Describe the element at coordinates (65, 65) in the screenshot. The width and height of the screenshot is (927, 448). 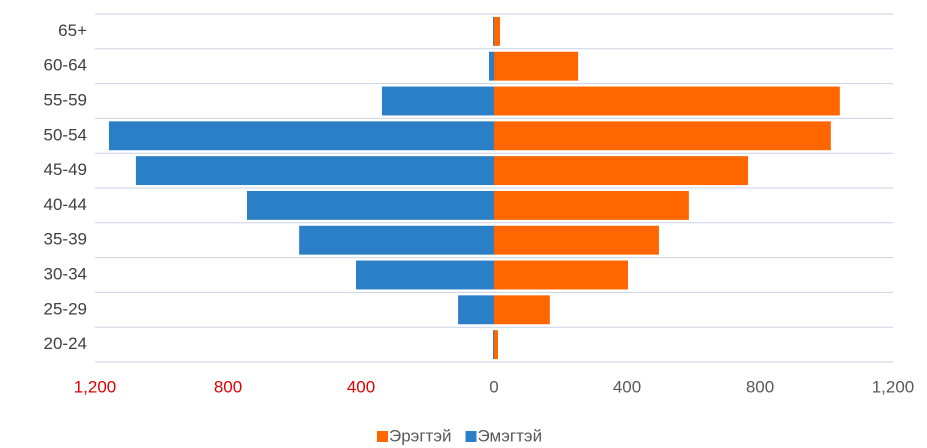
I see `y-tick-label: 60-64` at that location.